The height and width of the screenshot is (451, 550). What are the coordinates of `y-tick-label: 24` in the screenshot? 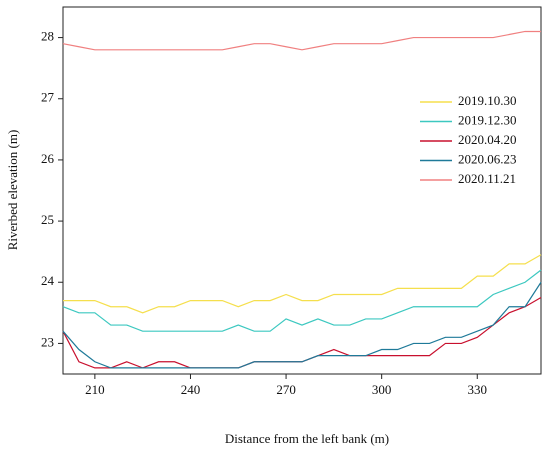 It's located at (48, 280).